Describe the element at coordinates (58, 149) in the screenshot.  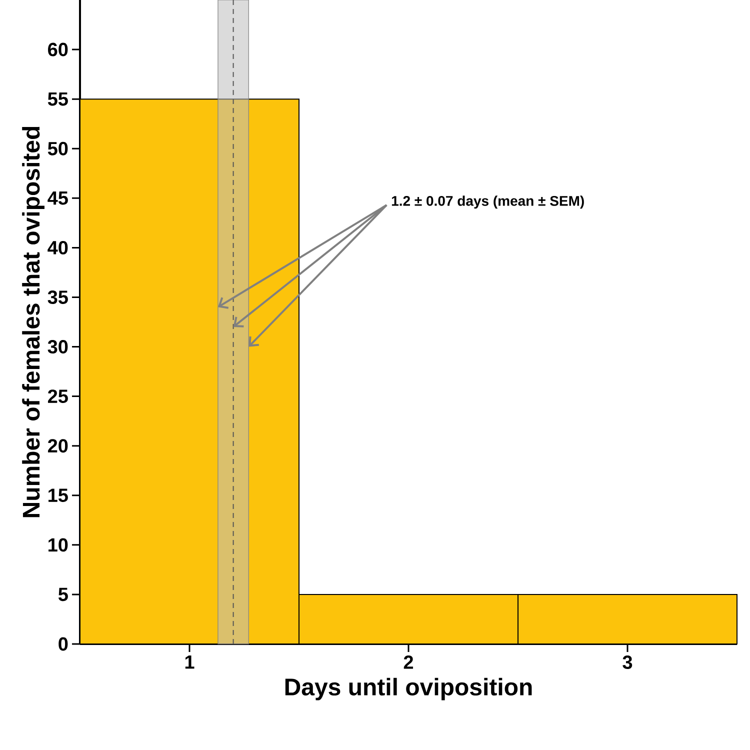
I see `y-tick-label: 50` at that location.